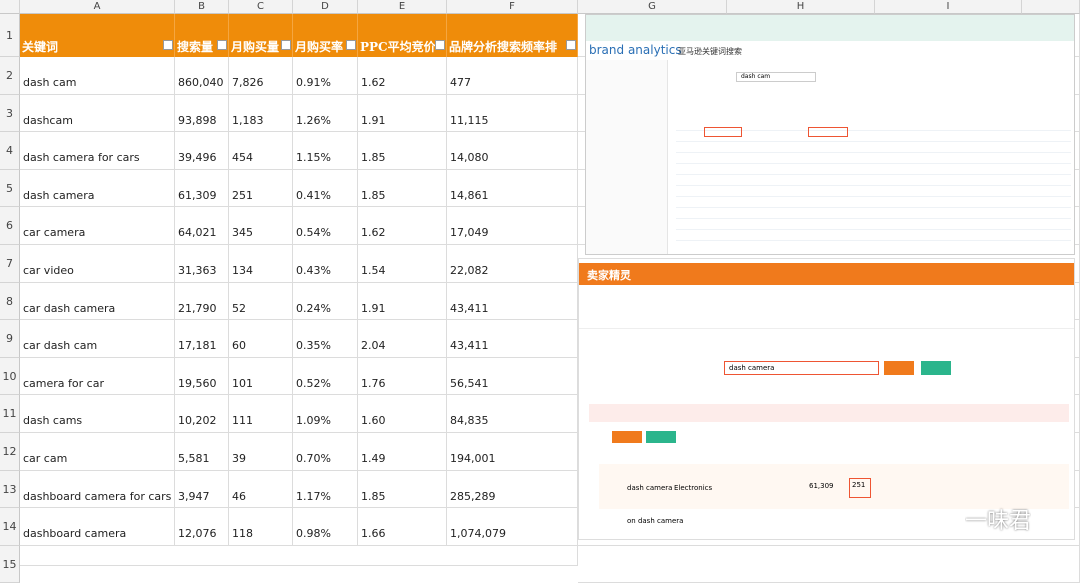 This screenshot has height=583, width=1080. What do you see at coordinates (202, 339) in the screenshot?
I see `cell: 17,181` at bounding box center [202, 339].